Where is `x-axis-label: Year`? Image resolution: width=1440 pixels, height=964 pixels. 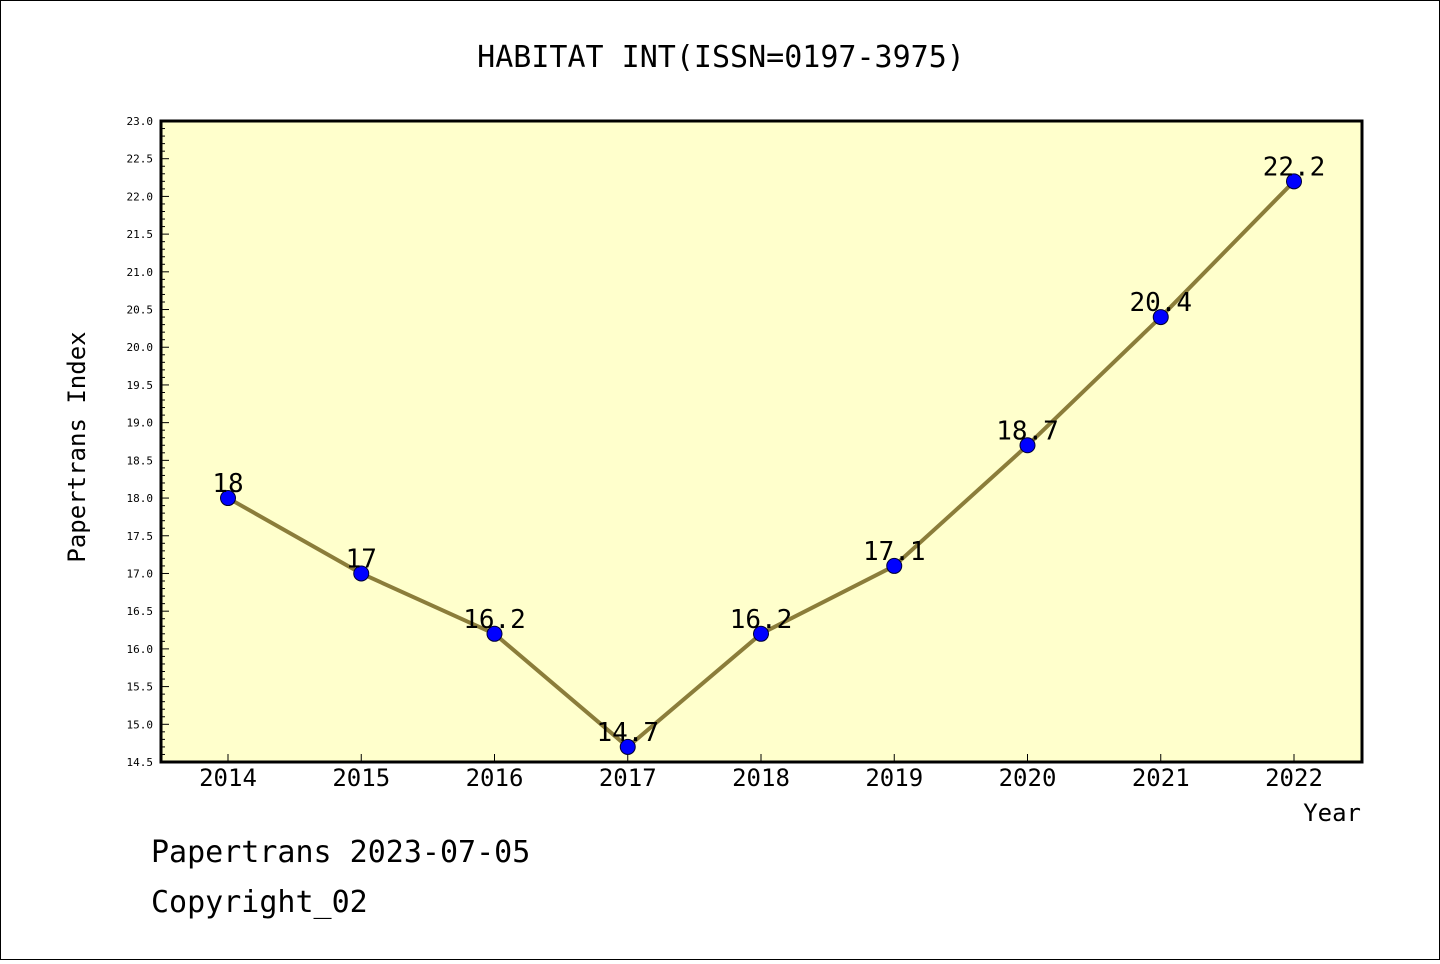 x-axis-label: Year is located at coordinates (1332, 813).